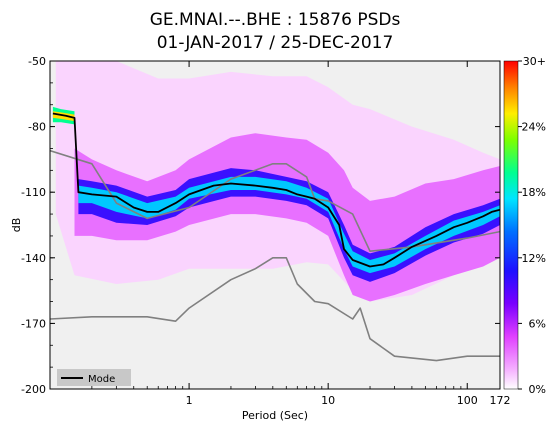 Image resolution: width=550 pixels, height=425 pixels. I want to click on y-tick-label: -110, so click(33, 192).